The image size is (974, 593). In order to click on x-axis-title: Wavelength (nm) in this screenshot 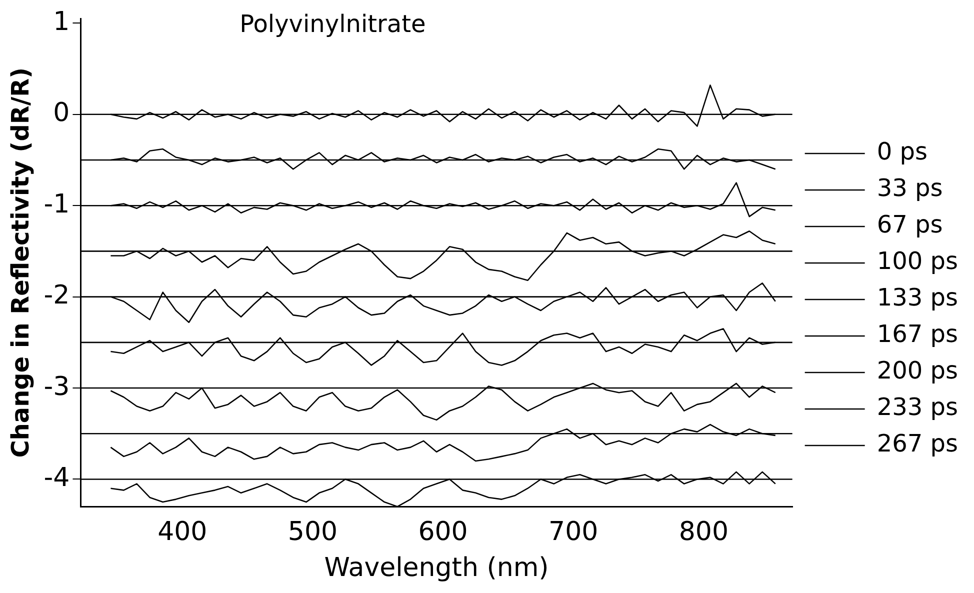, I will do `click(436, 568)`.